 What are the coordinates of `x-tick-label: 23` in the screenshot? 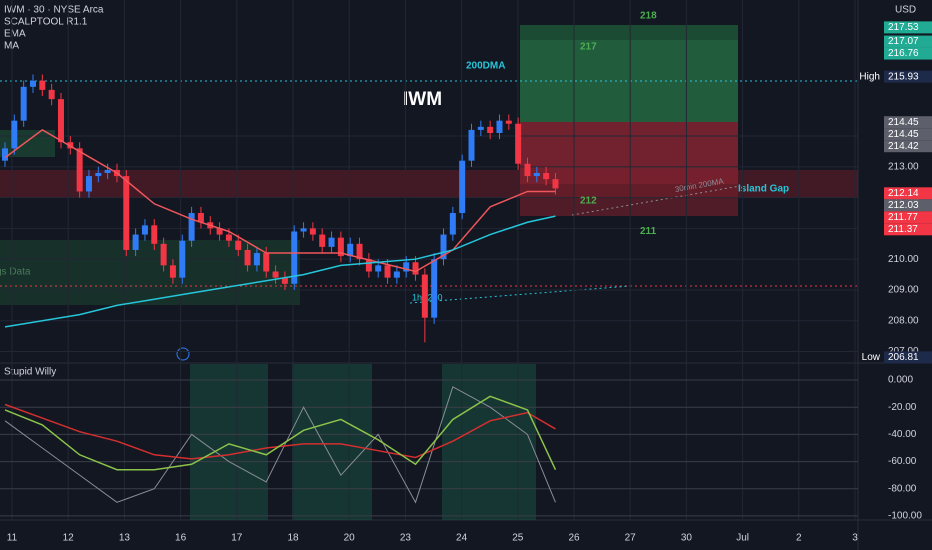 It's located at (406, 538).